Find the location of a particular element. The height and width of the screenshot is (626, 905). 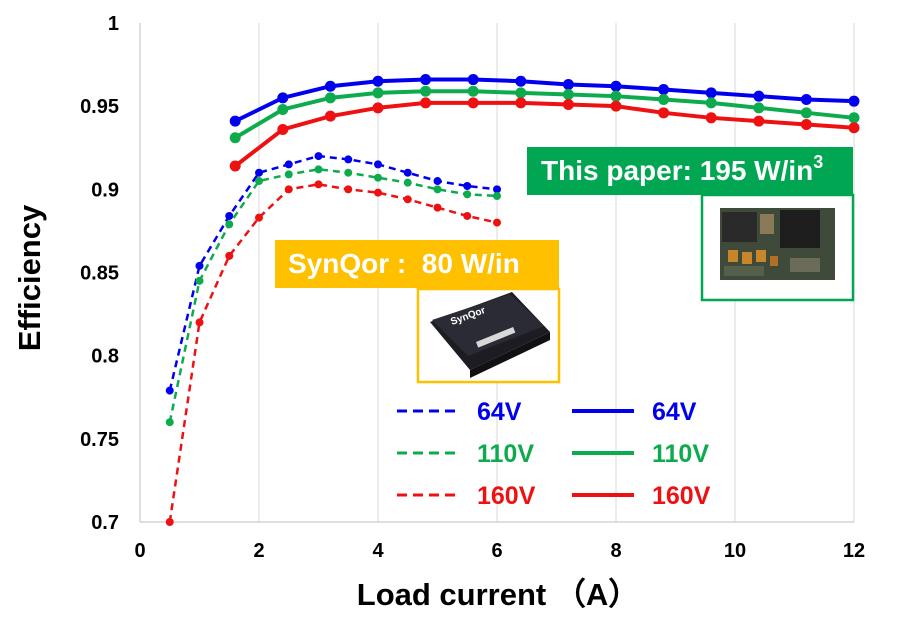

x-tick-labels: 0 2 4 6 8 10 12 is located at coordinates (499, 551).